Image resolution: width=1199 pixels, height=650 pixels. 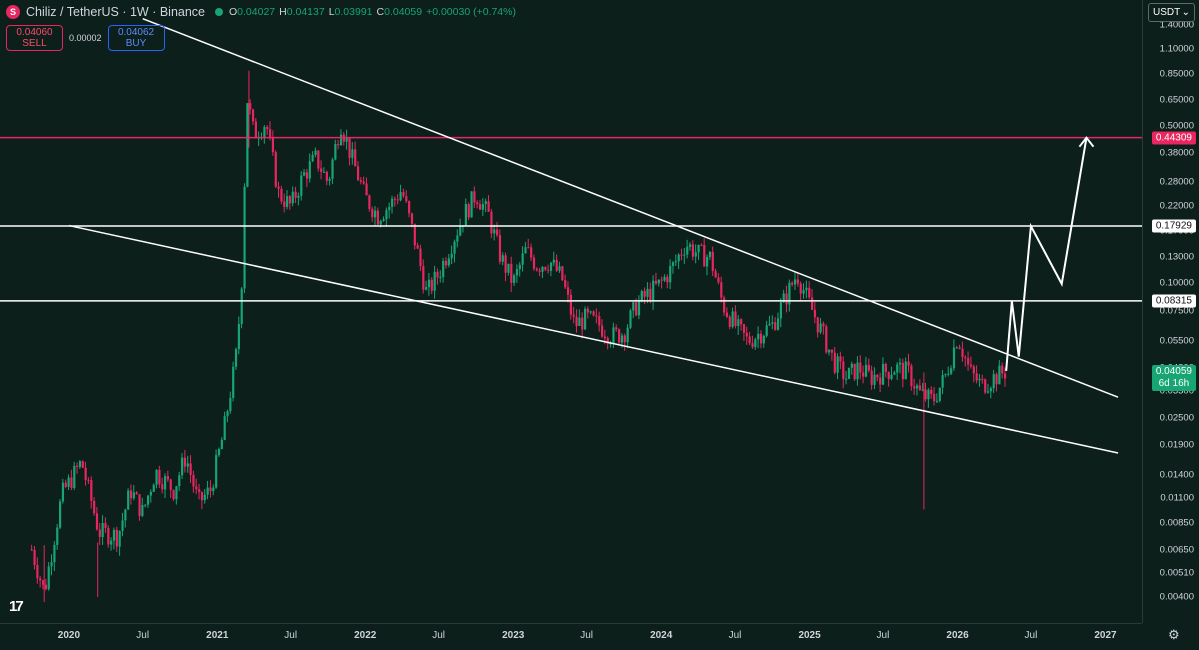 I want to click on price-tick-label: 0.00510, so click(x=1176, y=573).